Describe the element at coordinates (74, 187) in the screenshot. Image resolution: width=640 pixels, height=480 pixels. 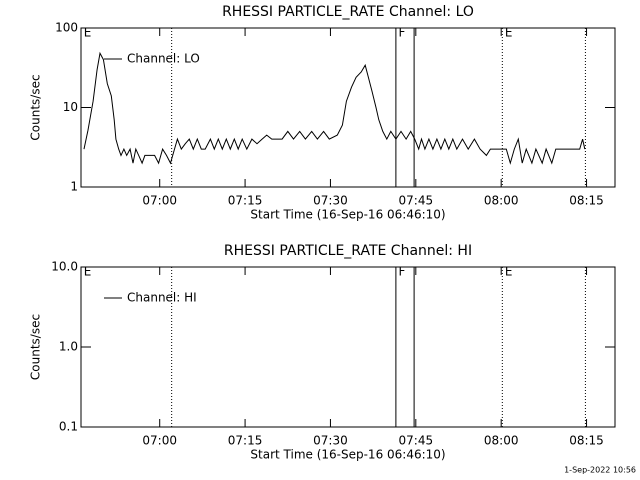
I see `y-tick-label: 1` at that location.